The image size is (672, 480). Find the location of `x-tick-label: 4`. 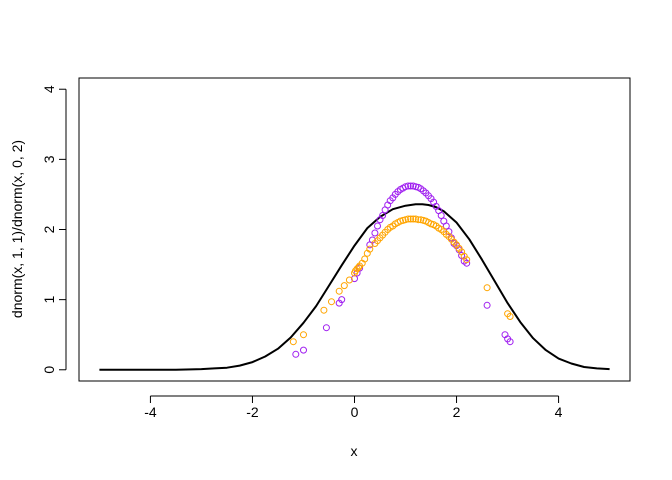

x-tick-label: 4 is located at coordinates (559, 412).